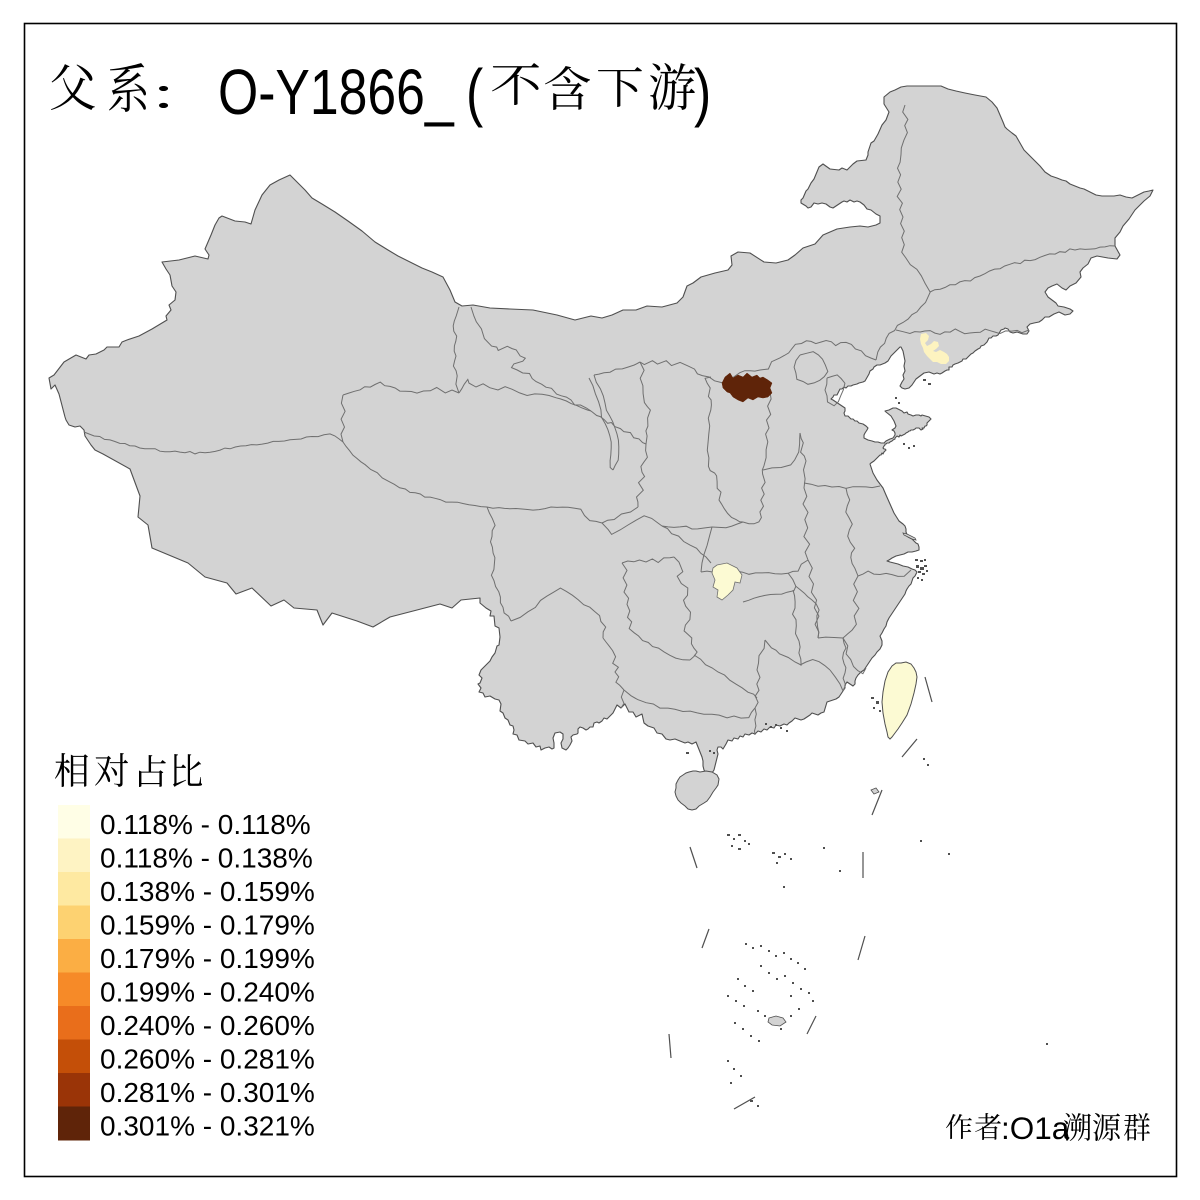 The image size is (1200, 1200). I want to click on svg-text: 0.301% - 0.321%, so click(207, 1126).